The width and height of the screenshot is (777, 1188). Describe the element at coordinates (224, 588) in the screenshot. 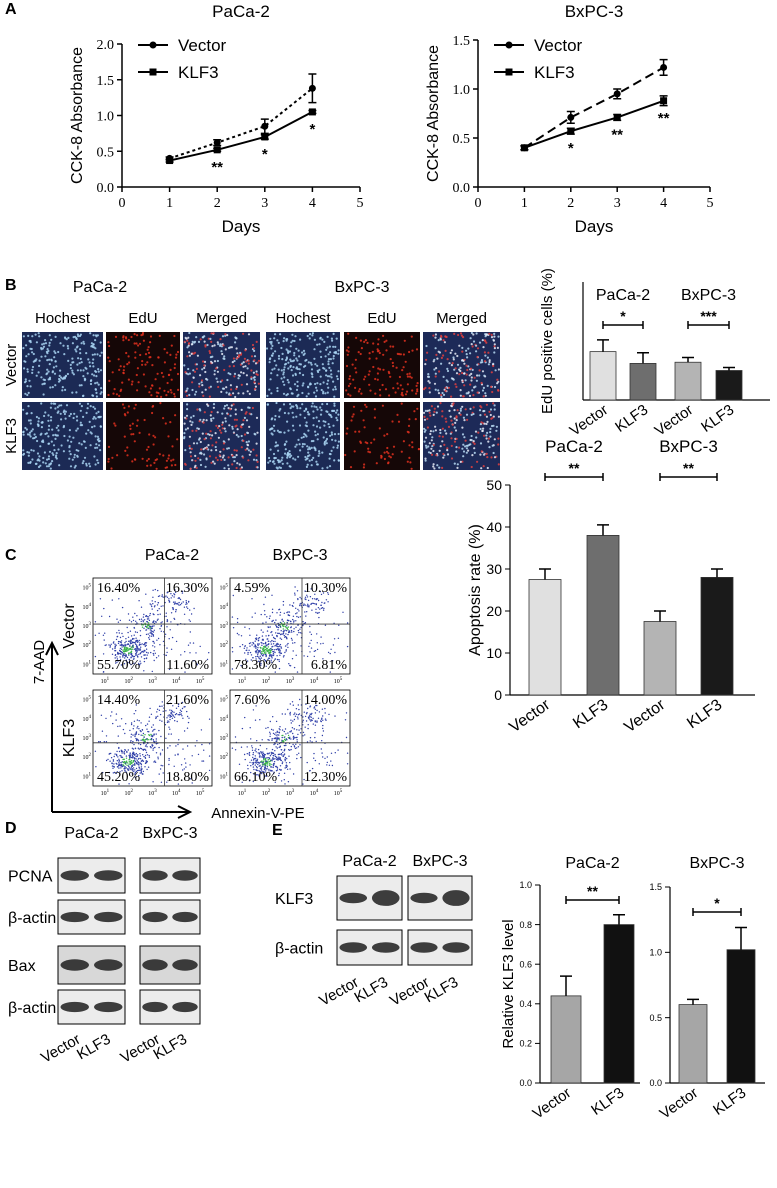

I see `y-tick-label: 10⁵` at that location.